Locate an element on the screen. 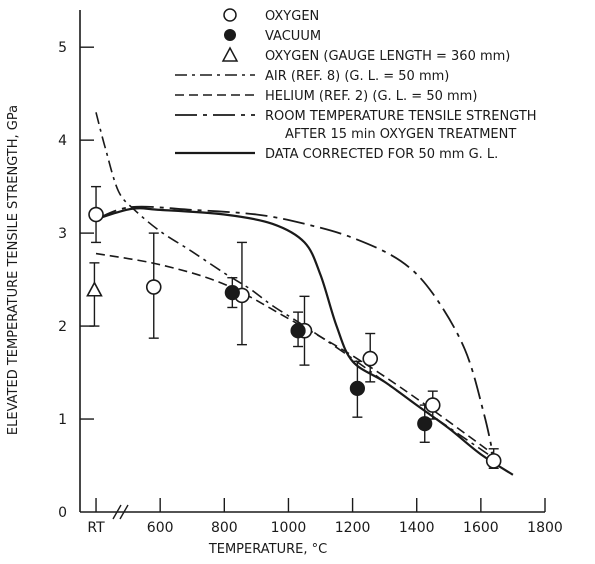  y-tick-label: 5 is located at coordinates (62, 48).